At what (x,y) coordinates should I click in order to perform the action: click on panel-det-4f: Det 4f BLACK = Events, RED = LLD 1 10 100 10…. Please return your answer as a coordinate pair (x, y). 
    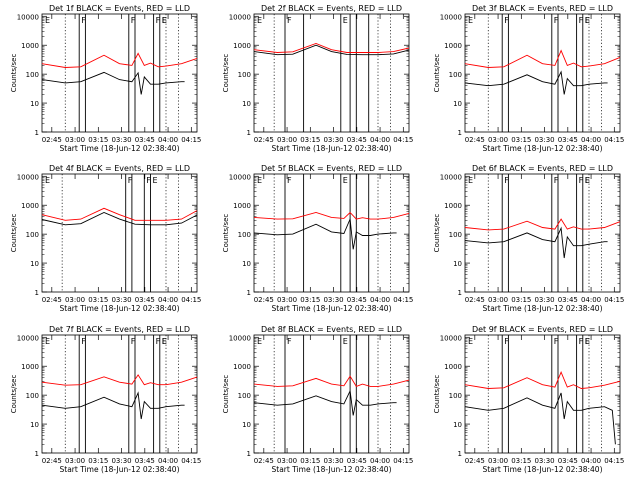
    Looking at the image, I should click on (105, 238).